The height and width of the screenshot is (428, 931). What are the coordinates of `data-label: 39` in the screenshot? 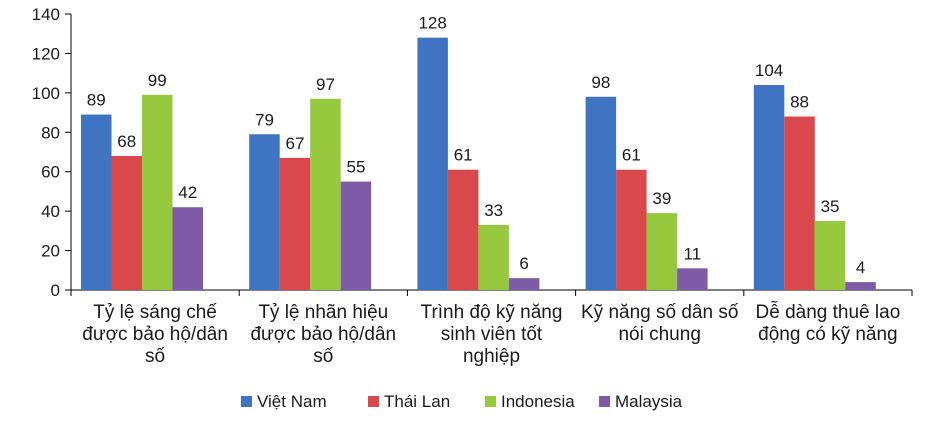 It's located at (661, 198).